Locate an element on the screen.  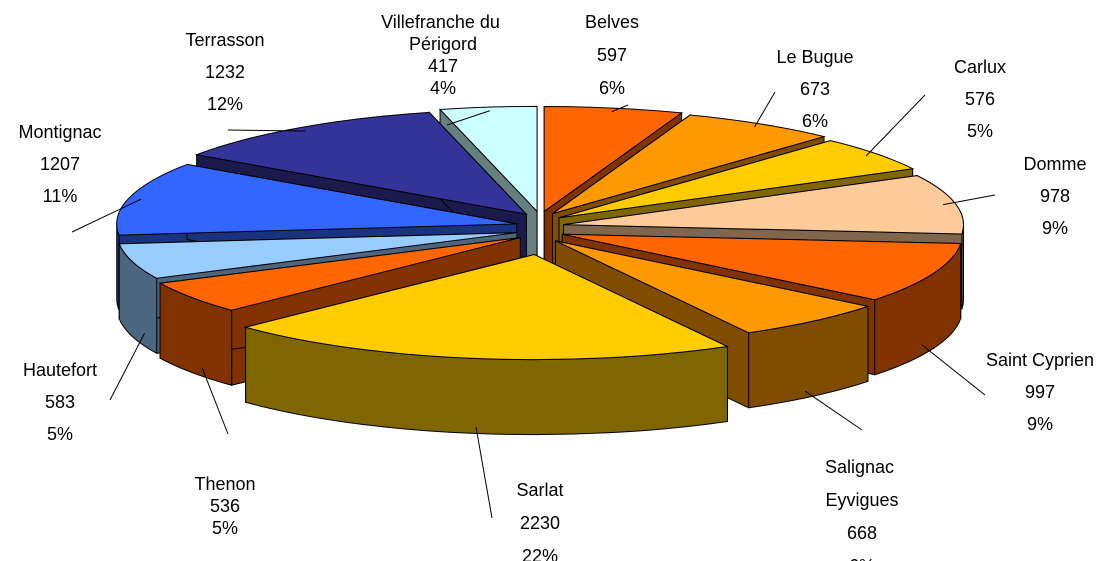
data-label-value: 2230 is located at coordinates (540, 523).